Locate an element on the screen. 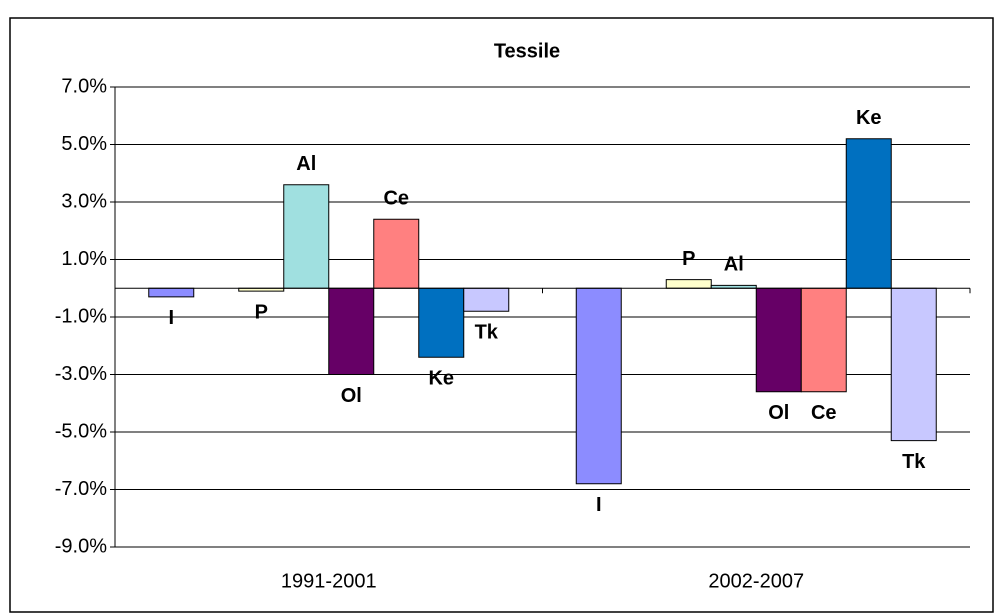 This screenshot has height=613, width=995. y-tick-label: 3.0% is located at coordinates (84, 201).